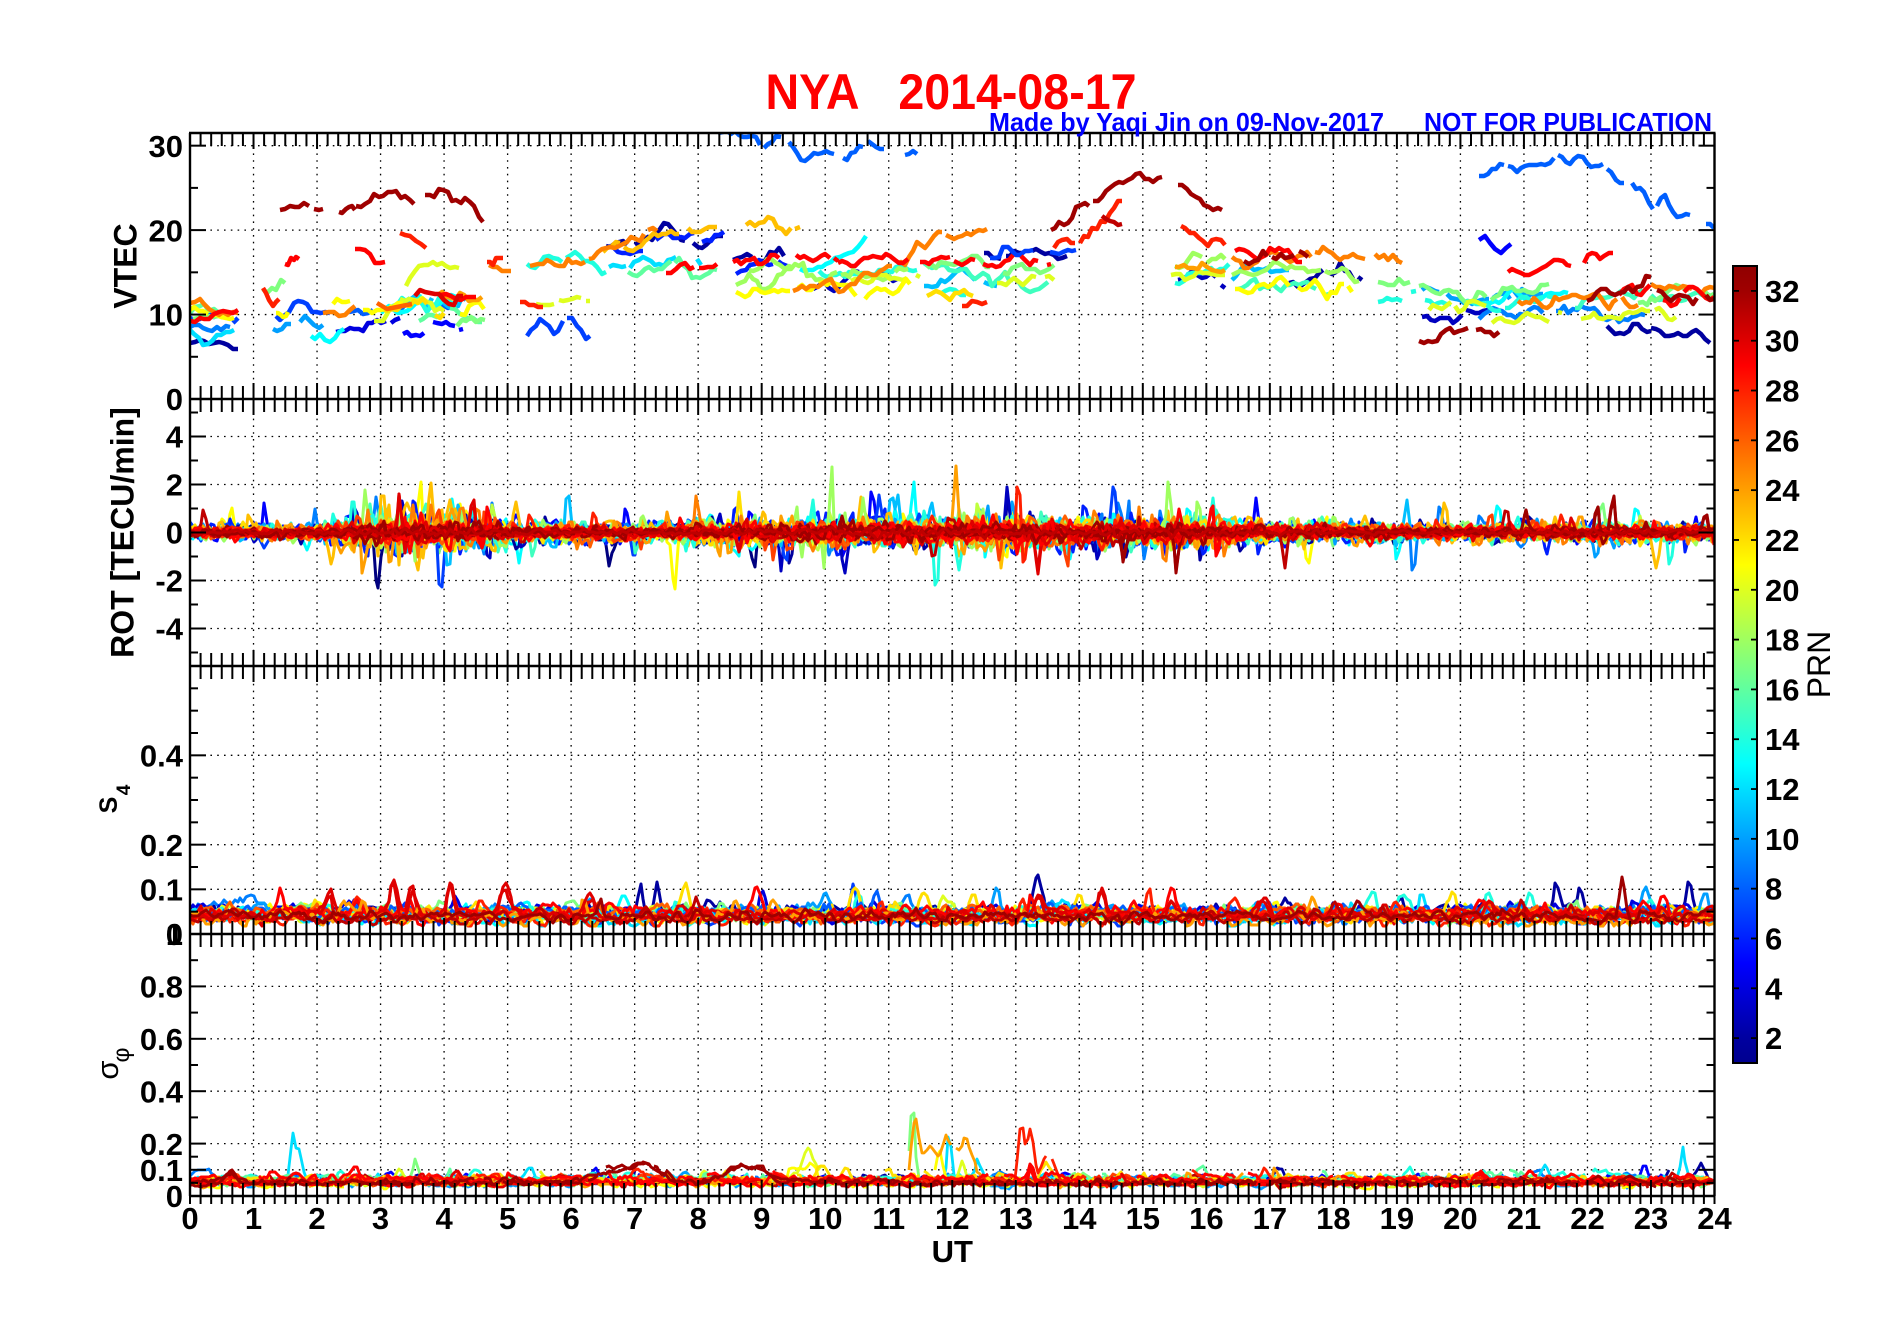 Image resolution: width=1904 pixels, height=1335 pixels. What do you see at coordinates (888, 1218) in the screenshot?
I see `svg-text: 11` at bounding box center [888, 1218].